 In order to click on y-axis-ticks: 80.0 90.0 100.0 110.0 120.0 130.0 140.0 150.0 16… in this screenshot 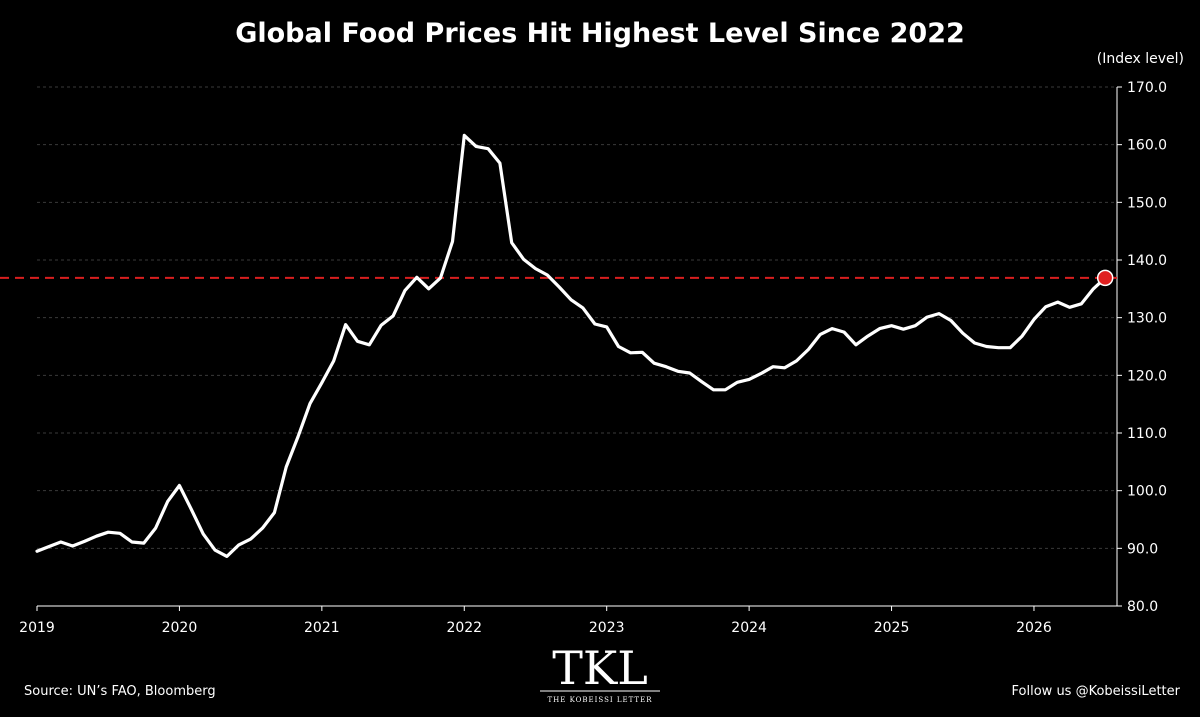, I will do `click(1142, 347)`.